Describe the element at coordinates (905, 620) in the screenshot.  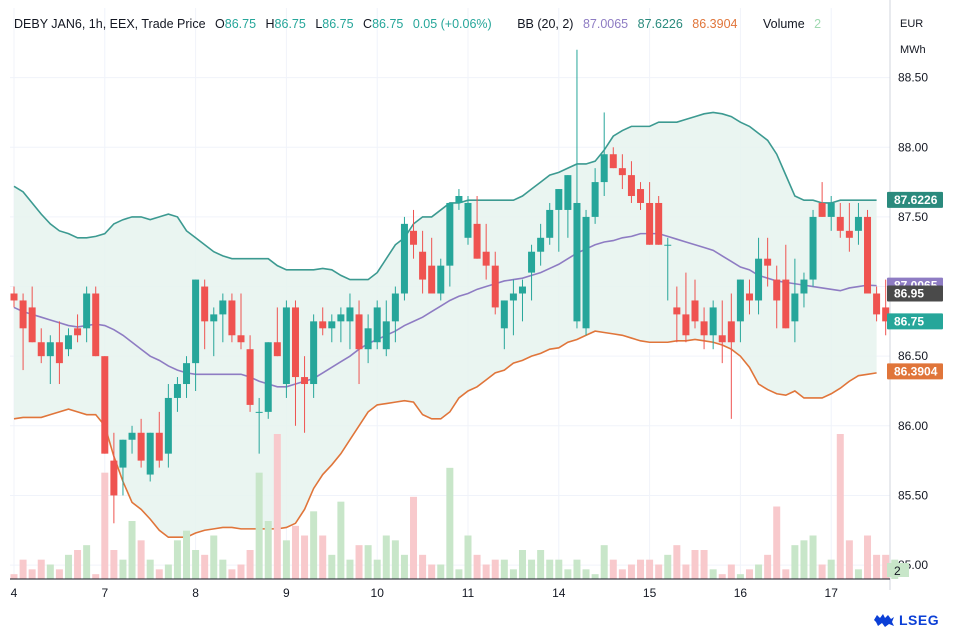
I see `lseg-logo: LSEG` at that location.